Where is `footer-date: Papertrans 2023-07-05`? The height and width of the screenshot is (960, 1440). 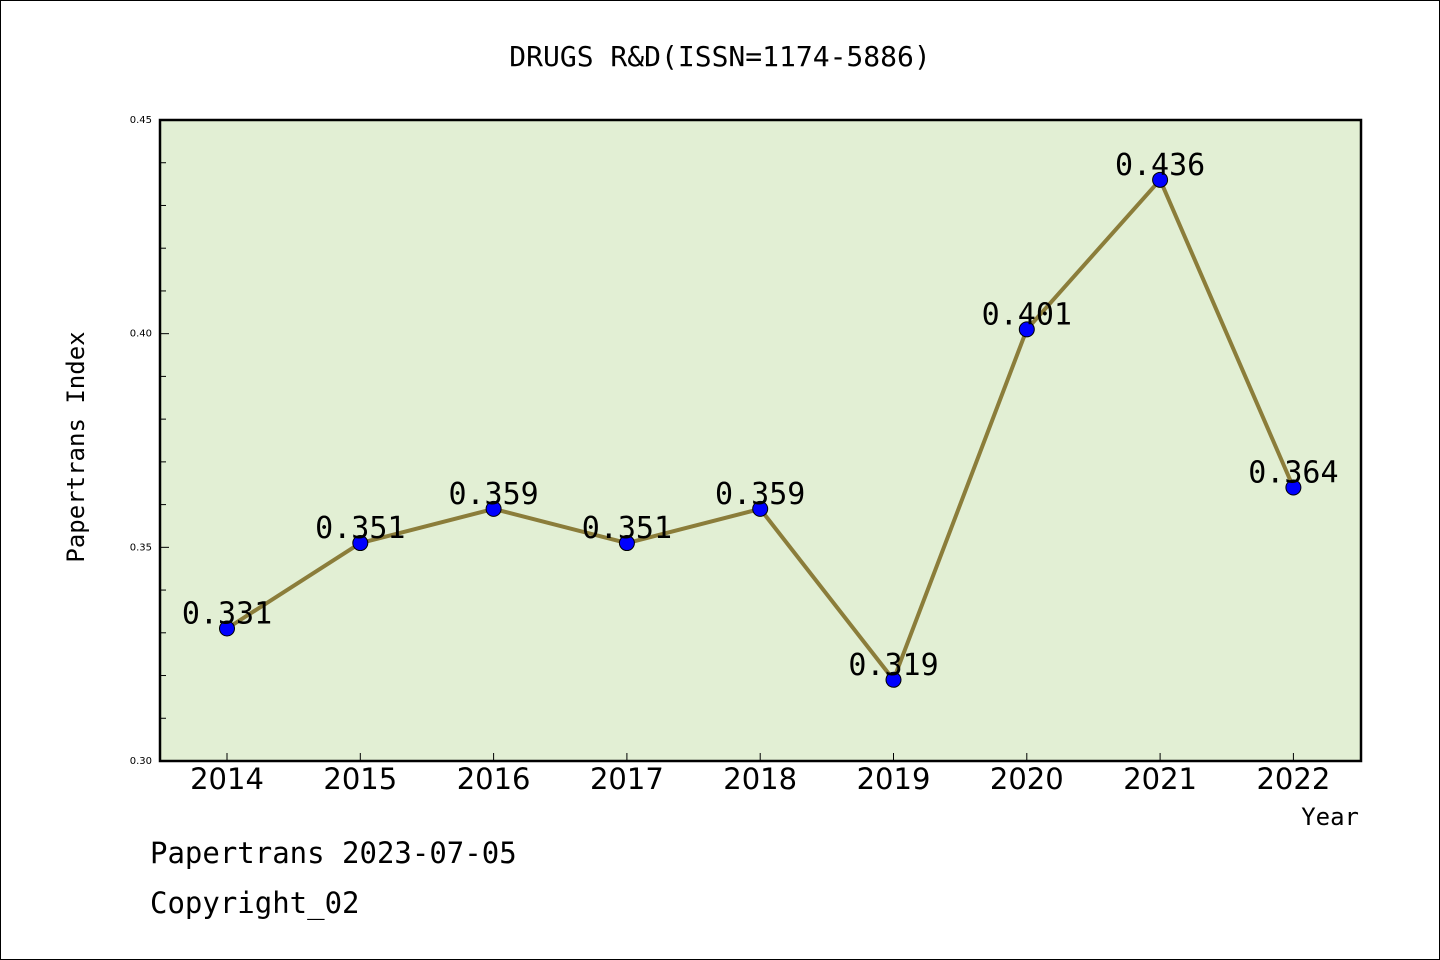 footer-date: Papertrans 2023-07-05 is located at coordinates (333, 853).